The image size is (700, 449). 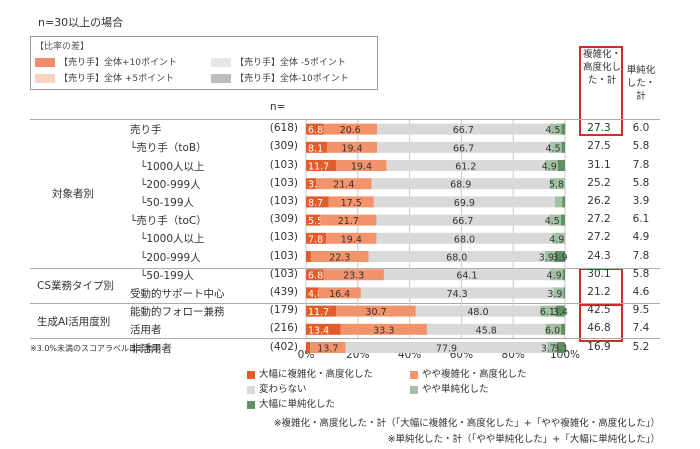 What do you see at coordinates (318, 312) in the screenshot?
I see `bar-value-label: 11.7` at bounding box center [318, 312].